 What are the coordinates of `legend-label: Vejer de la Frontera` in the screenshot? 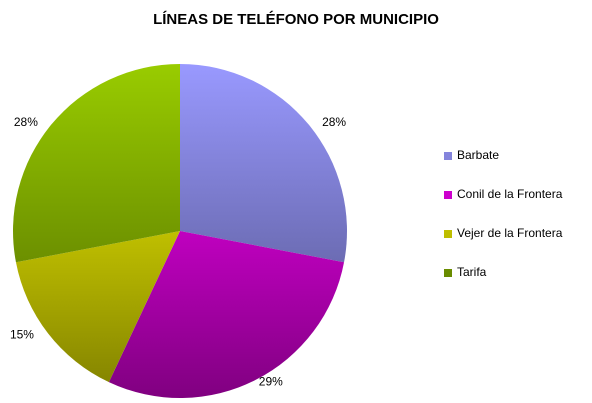 It's located at (510, 233).